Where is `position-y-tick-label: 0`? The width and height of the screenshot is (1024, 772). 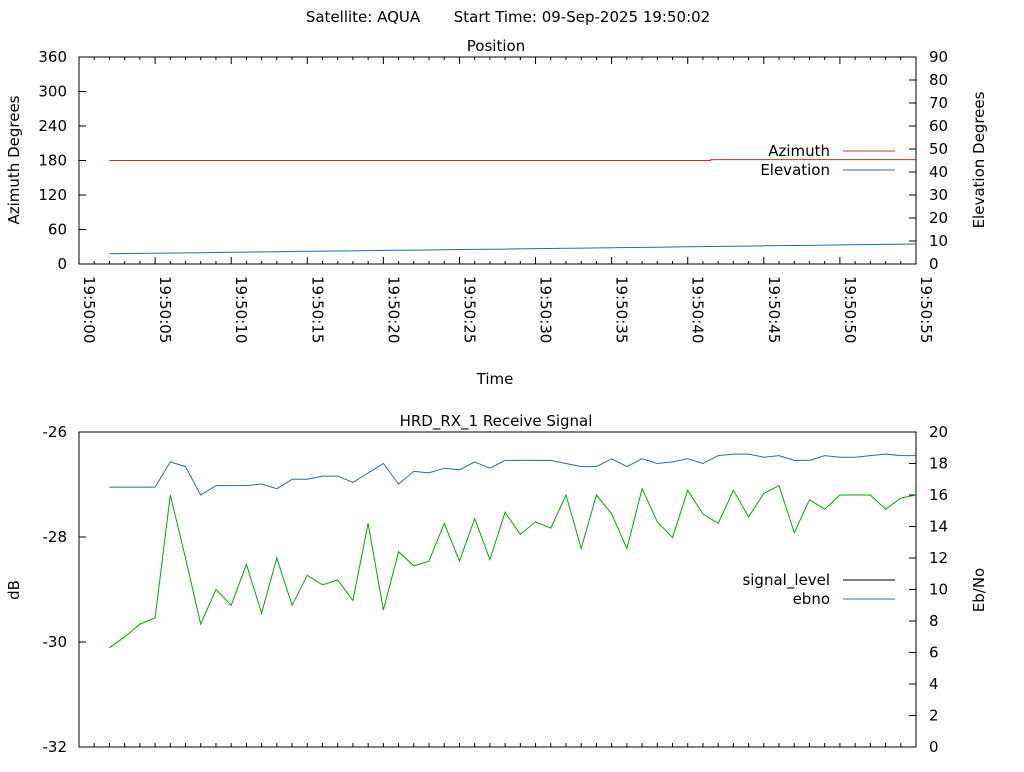
position-y-tick-label: 0 is located at coordinates (62, 264).